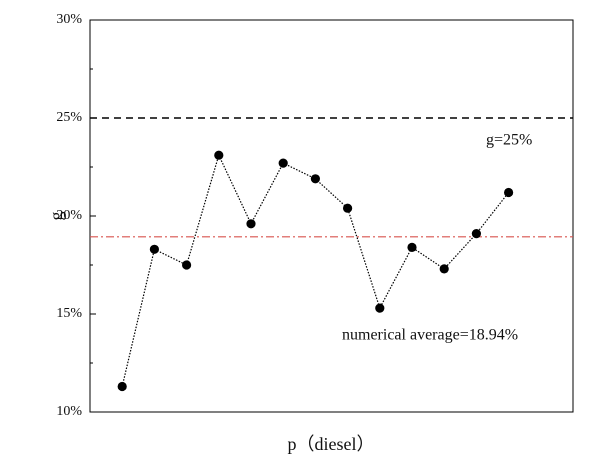  What do you see at coordinates (69, 215) in the screenshot?
I see `y-tick-label: 20%` at bounding box center [69, 215].